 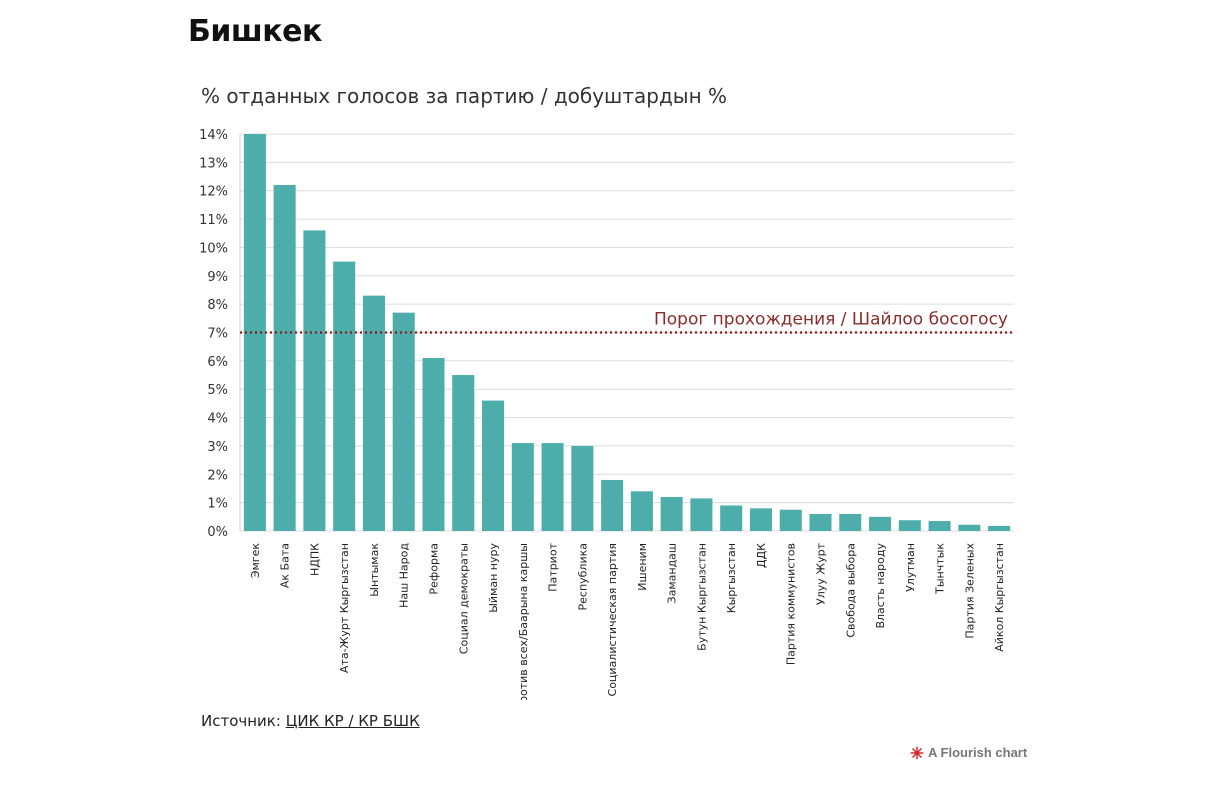 What do you see at coordinates (969, 591) in the screenshot?
I see `x-tick-label: Партия Зеленых` at bounding box center [969, 591].